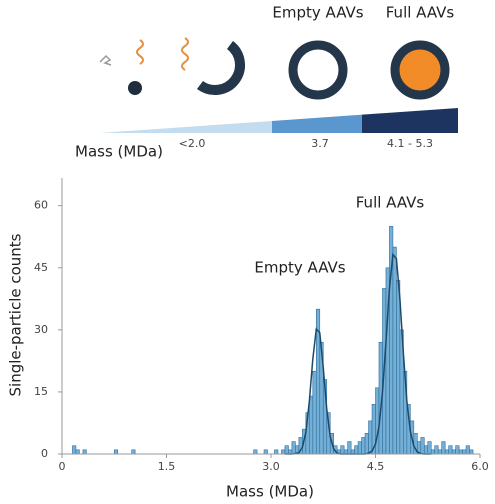 The image size is (495, 504). I want to click on x-tick-label: 6.0, so click(480, 466).